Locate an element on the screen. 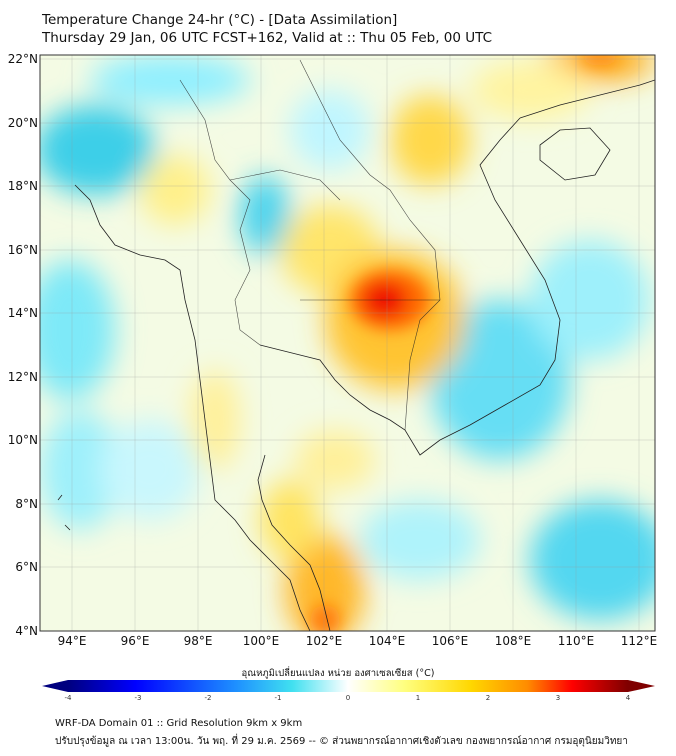  lon-label: 96°E is located at coordinates (135, 641).